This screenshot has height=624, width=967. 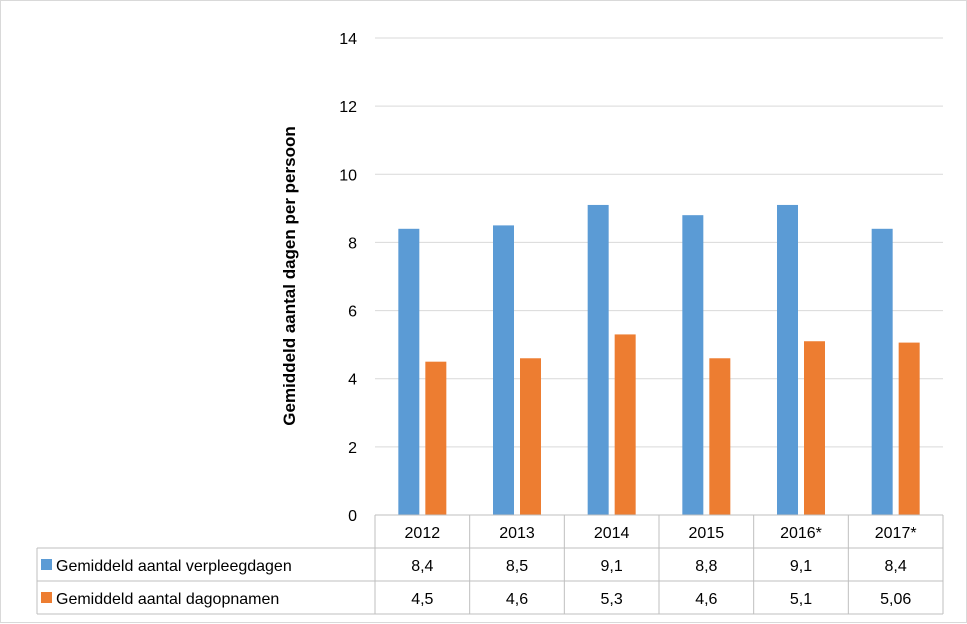 I want to click on y-axis-ticks: 0 2 4 6 8 10 12 14, so click(x=348, y=278).